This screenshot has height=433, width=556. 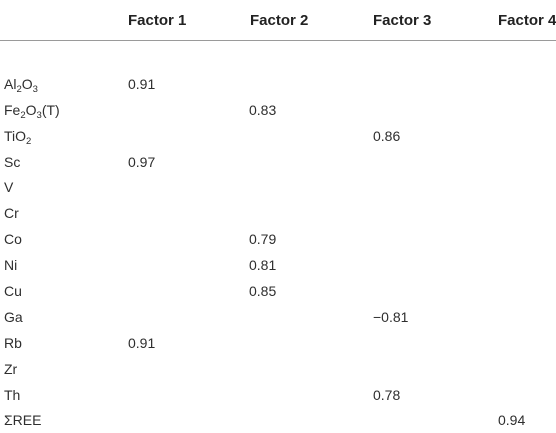 I want to click on row-label: Zr, so click(x=11, y=368).